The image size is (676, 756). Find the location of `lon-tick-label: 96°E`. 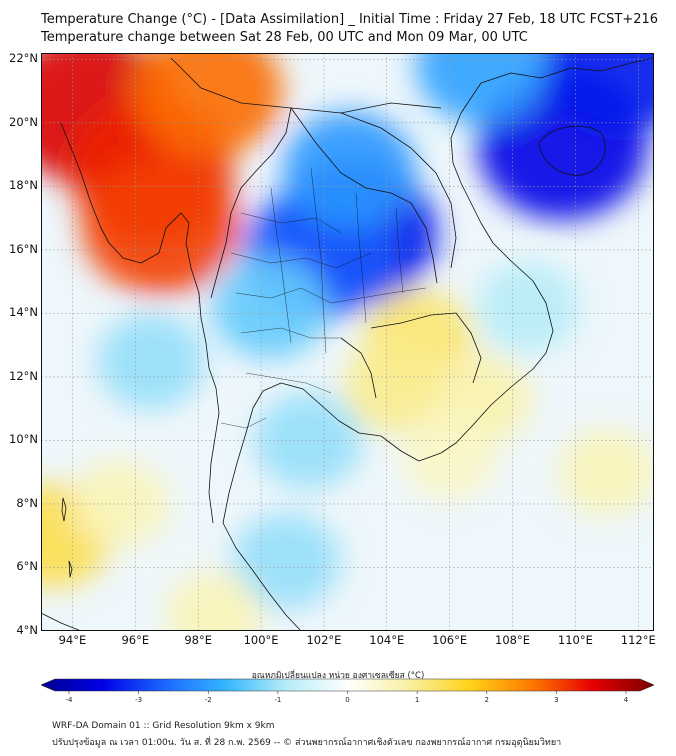

lon-tick-label: 96°E is located at coordinates (135, 640).